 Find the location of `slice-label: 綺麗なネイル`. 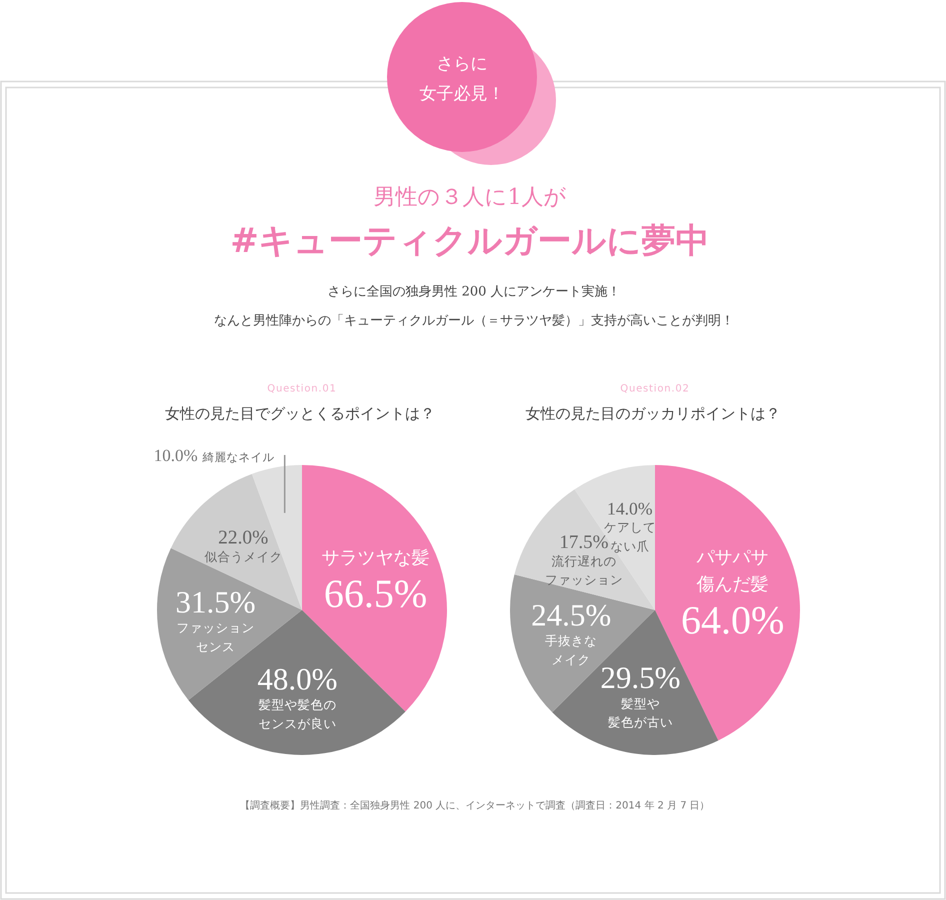

slice-label: 綺麗なネイル is located at coordinates (238, 457).